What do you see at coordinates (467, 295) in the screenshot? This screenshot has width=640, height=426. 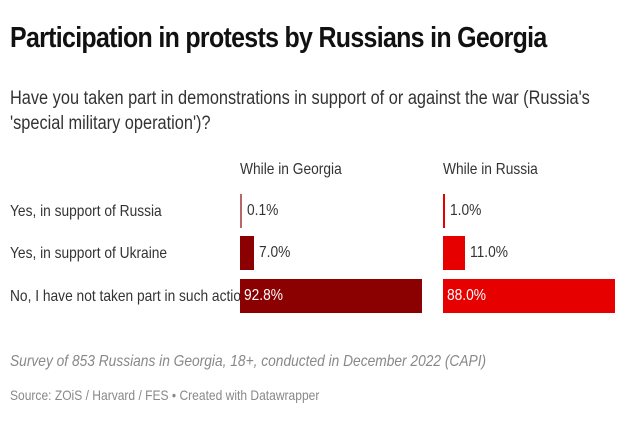 I see `data-label: 88.0%` at bounding box center [467, 295].